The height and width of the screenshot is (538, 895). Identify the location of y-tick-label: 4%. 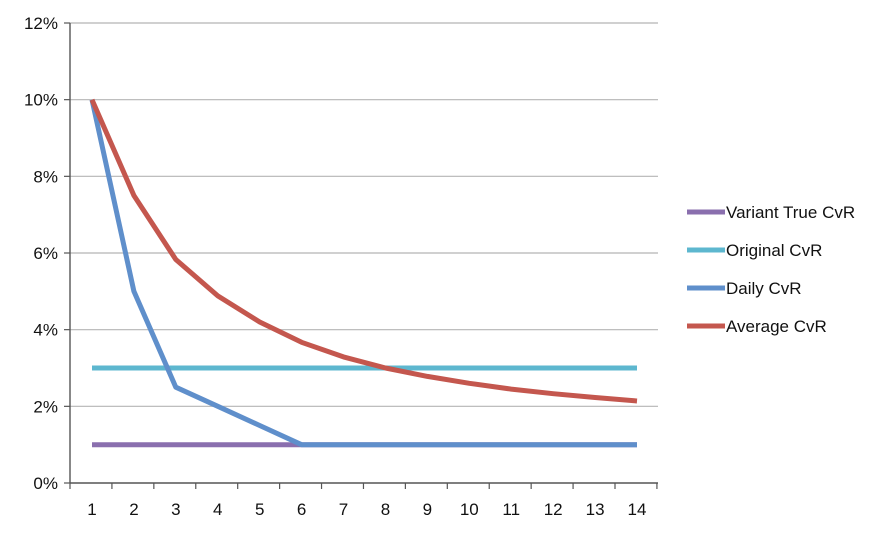
(45, 330).